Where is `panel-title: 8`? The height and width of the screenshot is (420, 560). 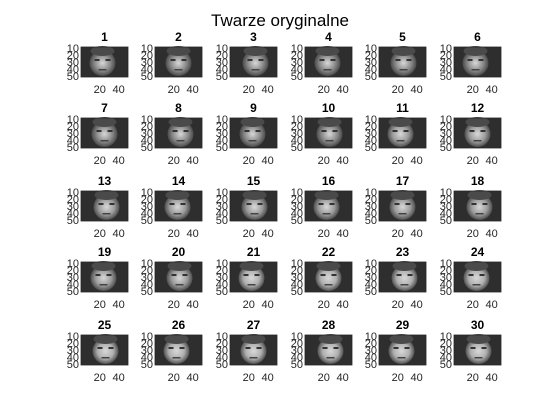 panel-title: 8 is located at coordinates (178, 108).